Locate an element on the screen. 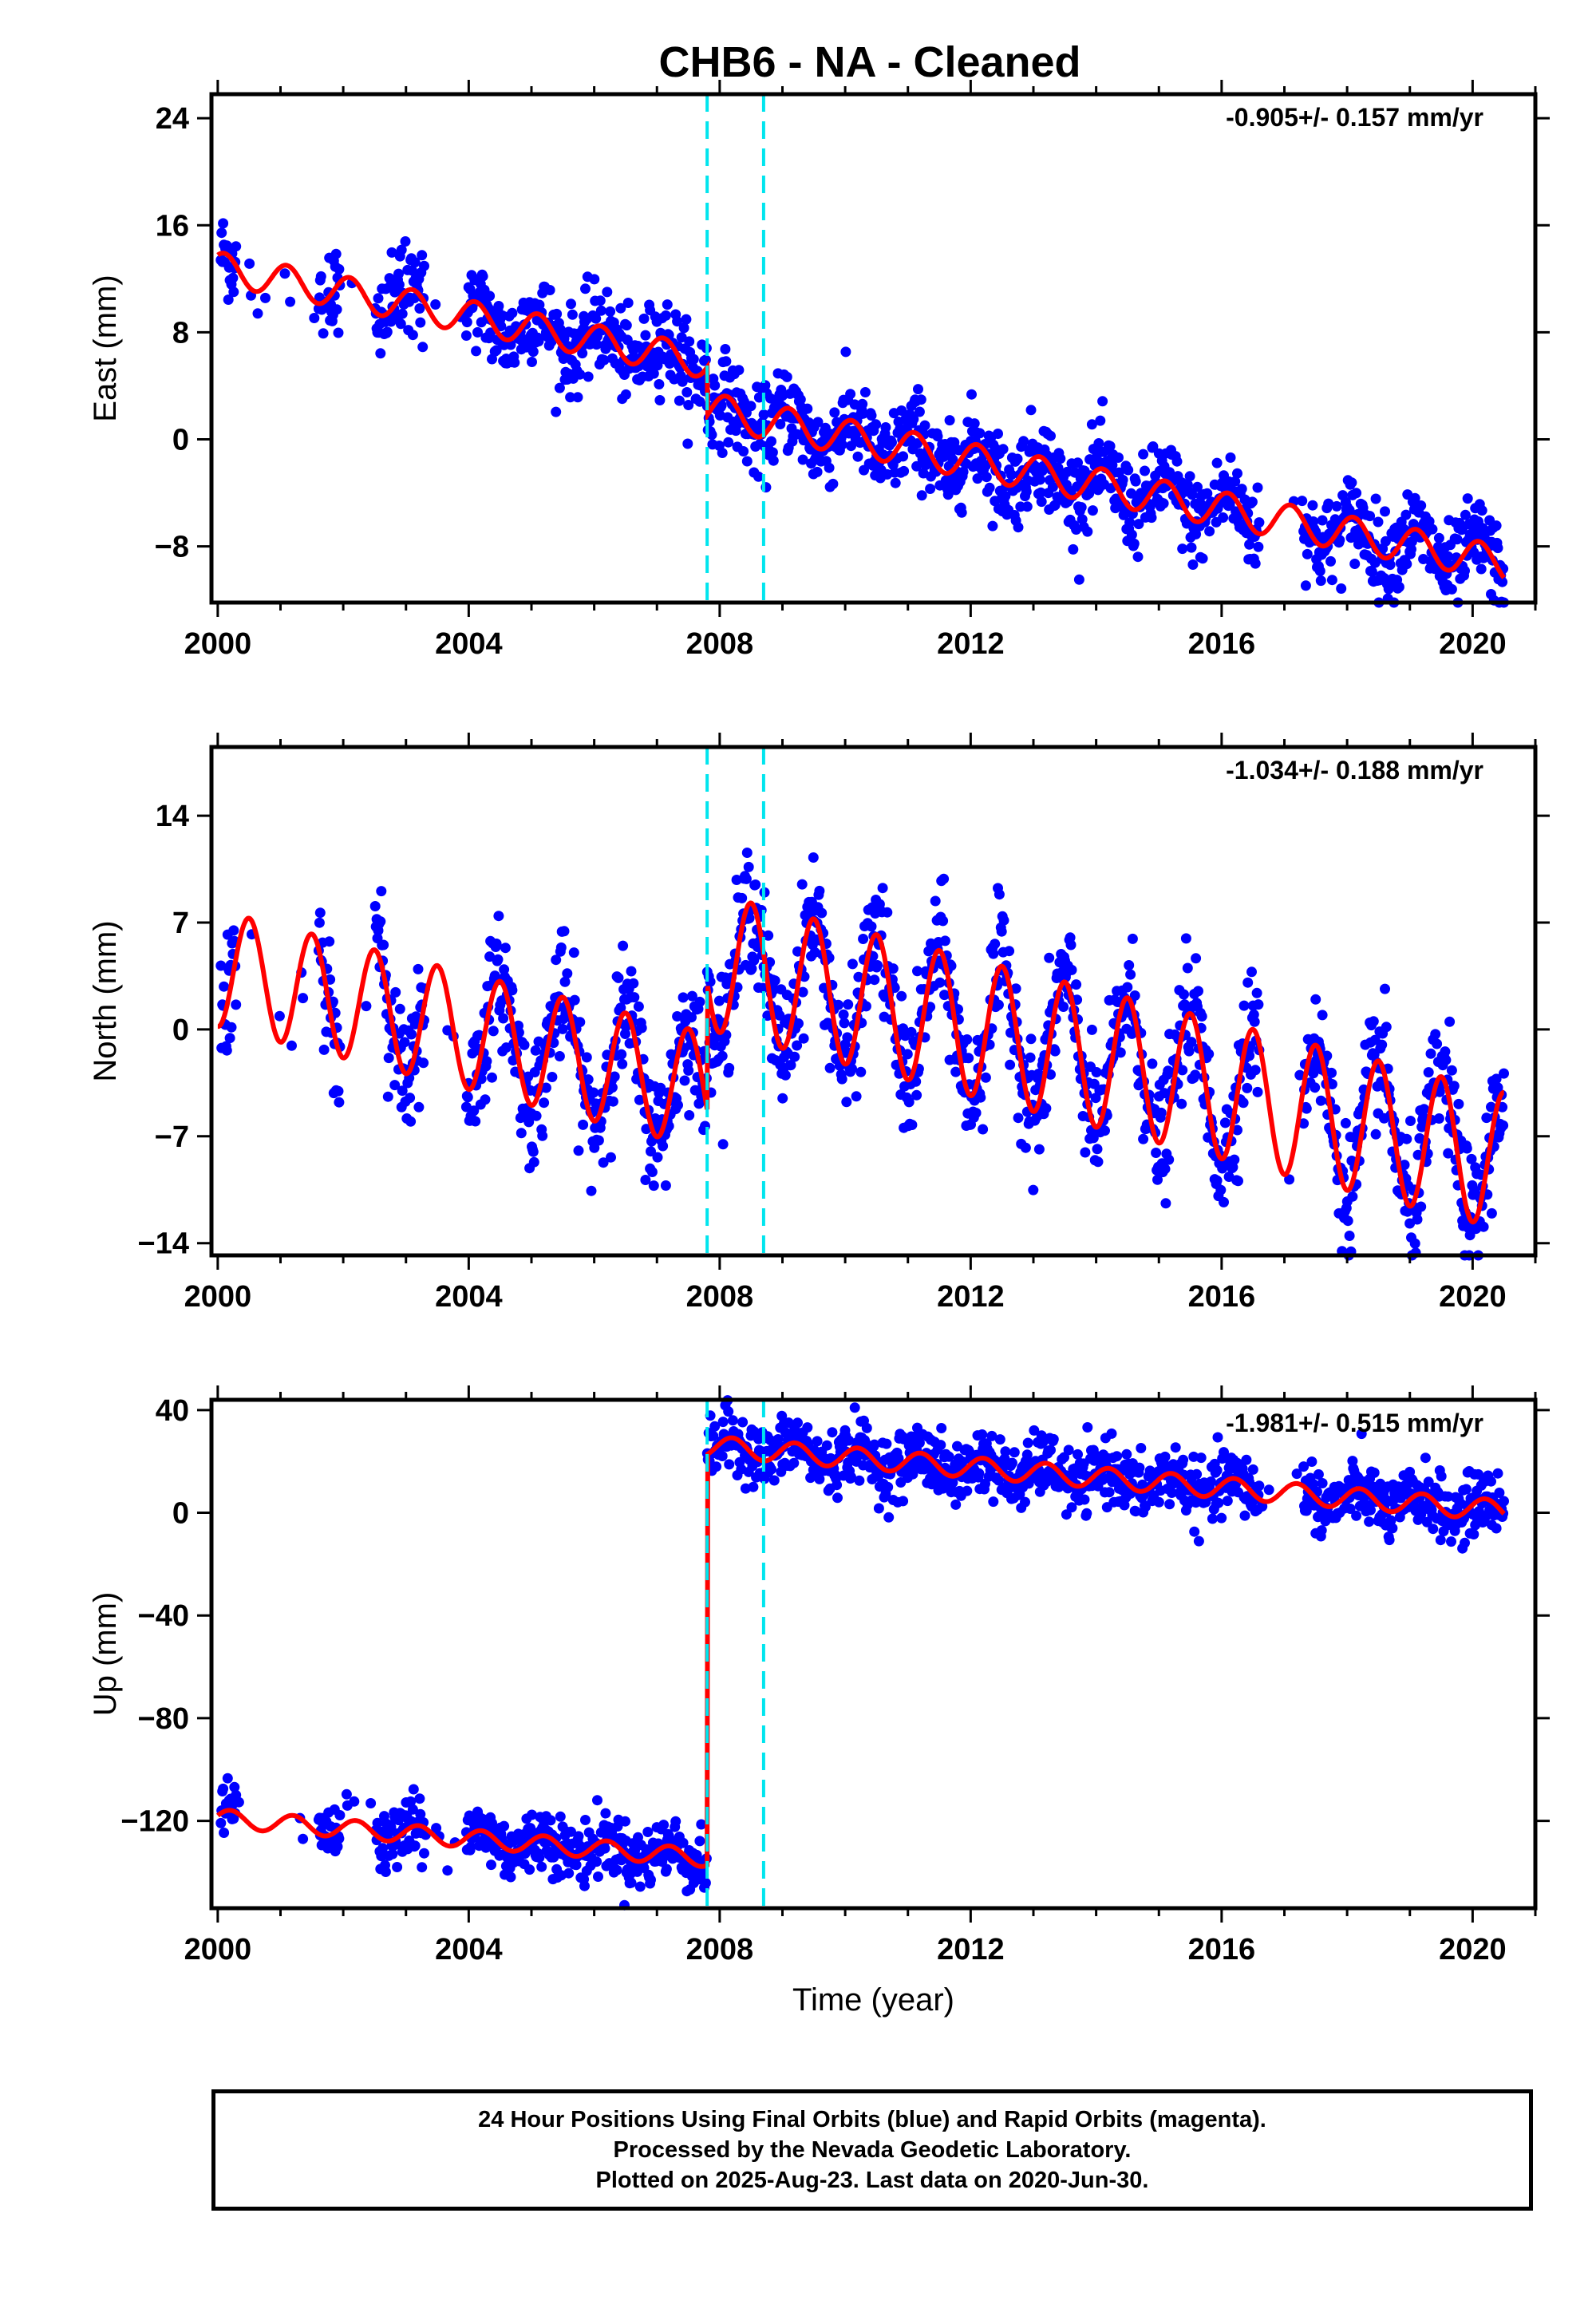 Image resolution: width=1596 pixels, height=2316 pixels. x-tick-label: 2016 is located at coordinates (1222, 1949).